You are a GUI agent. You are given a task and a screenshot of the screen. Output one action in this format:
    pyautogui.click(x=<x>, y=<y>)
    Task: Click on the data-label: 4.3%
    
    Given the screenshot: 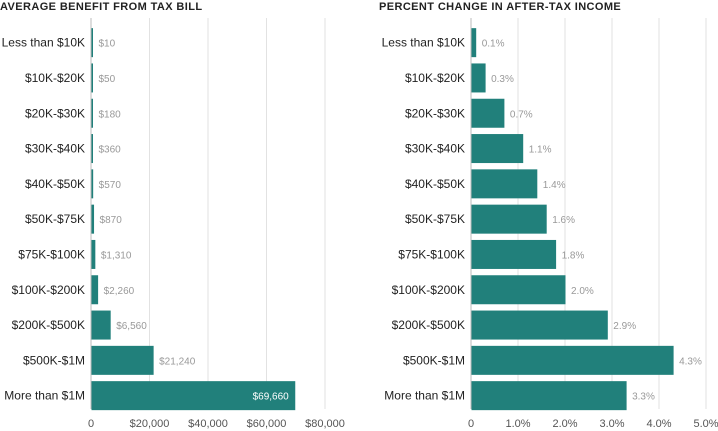 What is the action you would take?
    pyautogui.click(x=690, y=361)
    